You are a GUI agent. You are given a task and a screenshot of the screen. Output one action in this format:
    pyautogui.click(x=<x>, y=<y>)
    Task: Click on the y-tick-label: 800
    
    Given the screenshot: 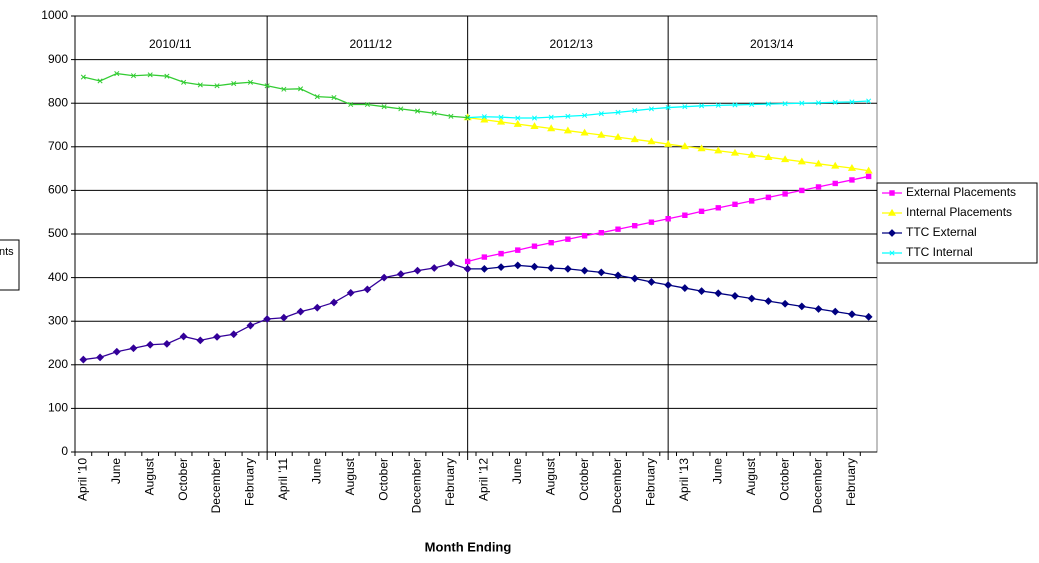 What is the action you would take?
    pyautogui.click(x=58, y=102)
    